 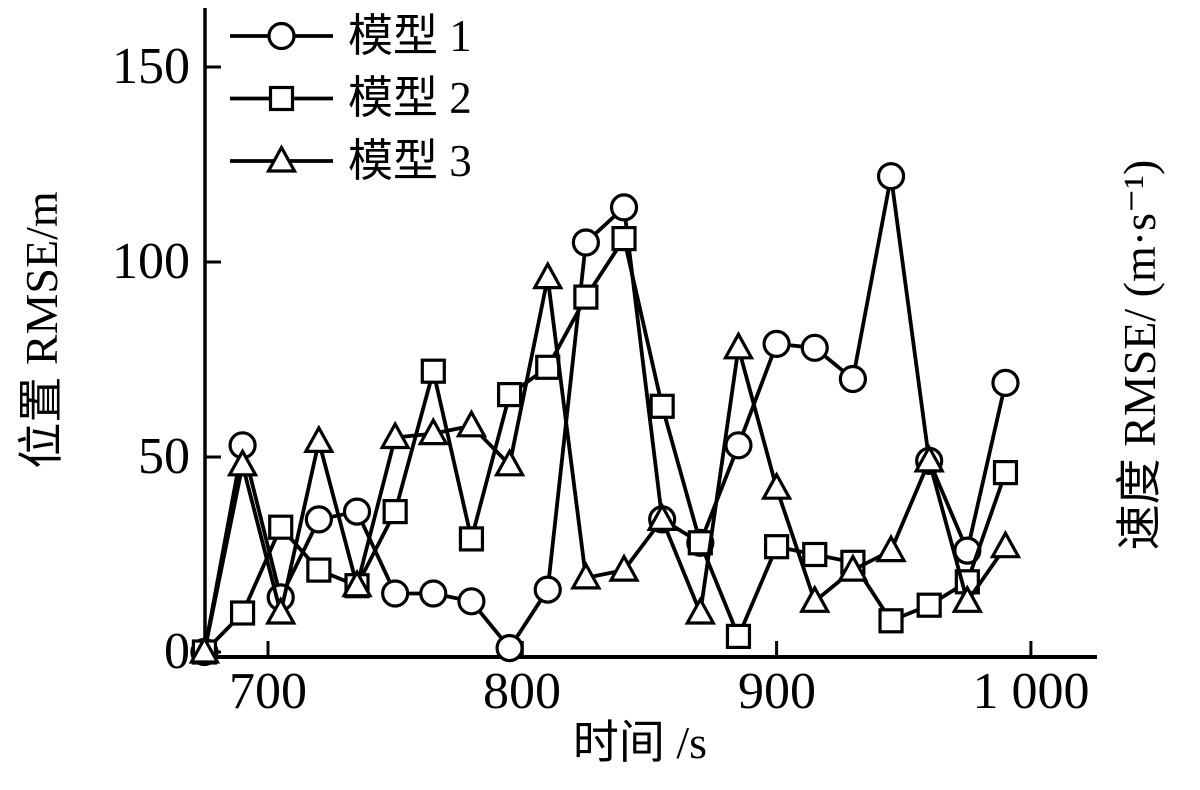 I want to click on x-axis-tick-700: 700, so click(x=268, y=691).